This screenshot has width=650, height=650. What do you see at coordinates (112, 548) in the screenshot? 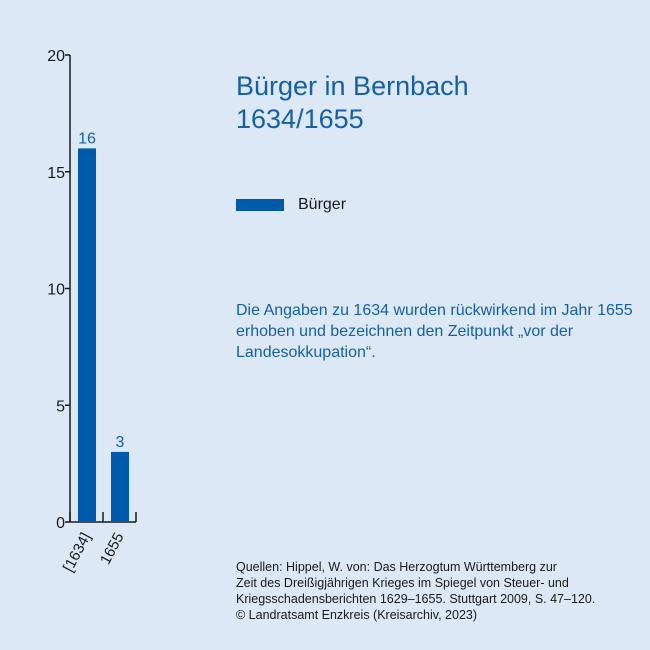
I see `x-tick-label-1: 1655` at bounding box center [112, 548].